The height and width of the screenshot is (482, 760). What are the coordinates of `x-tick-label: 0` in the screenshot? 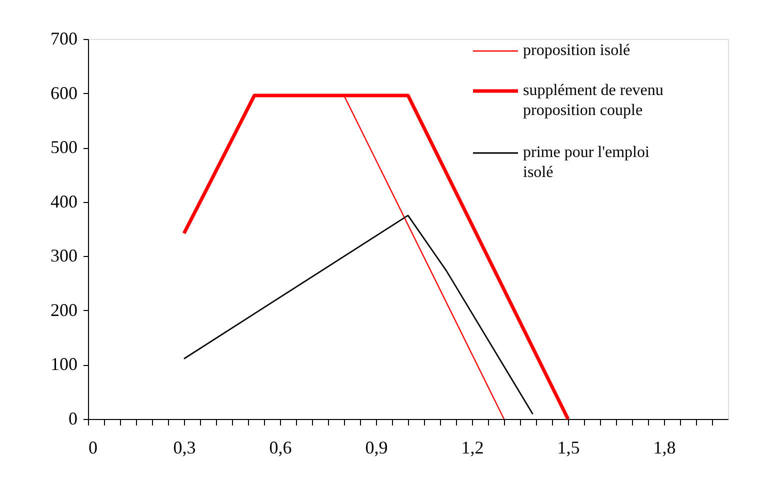 It's located at (93, 448).